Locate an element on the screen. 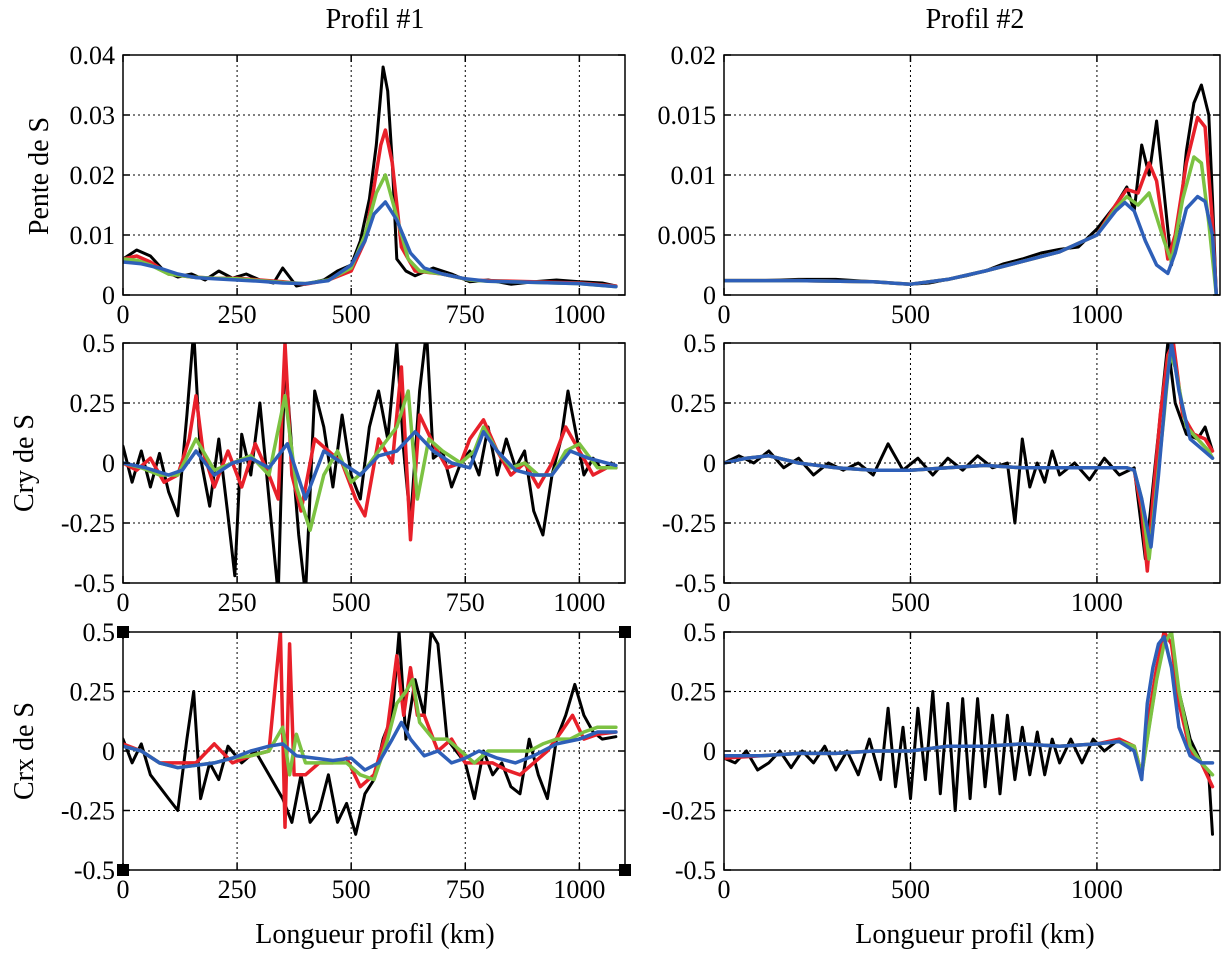  x-axis-label-2: Longueur profil (km) is located at coordinates (975, 934).